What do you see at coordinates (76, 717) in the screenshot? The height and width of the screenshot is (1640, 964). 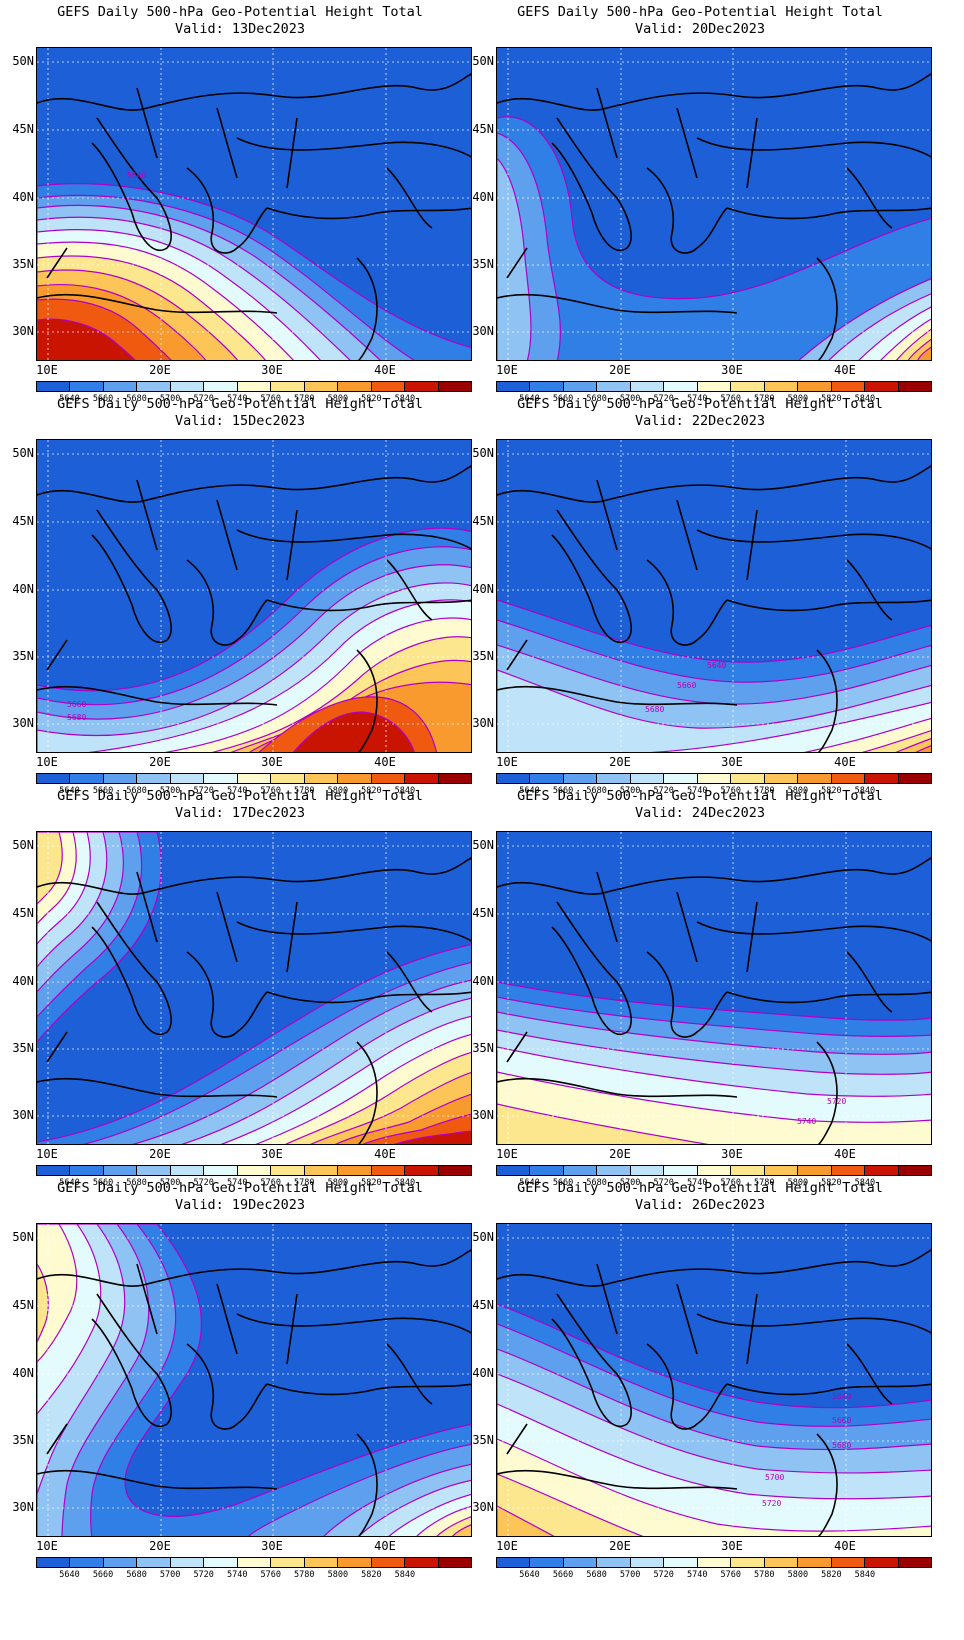 I see `contour-label: 5680` at bounding box center [76, 717].